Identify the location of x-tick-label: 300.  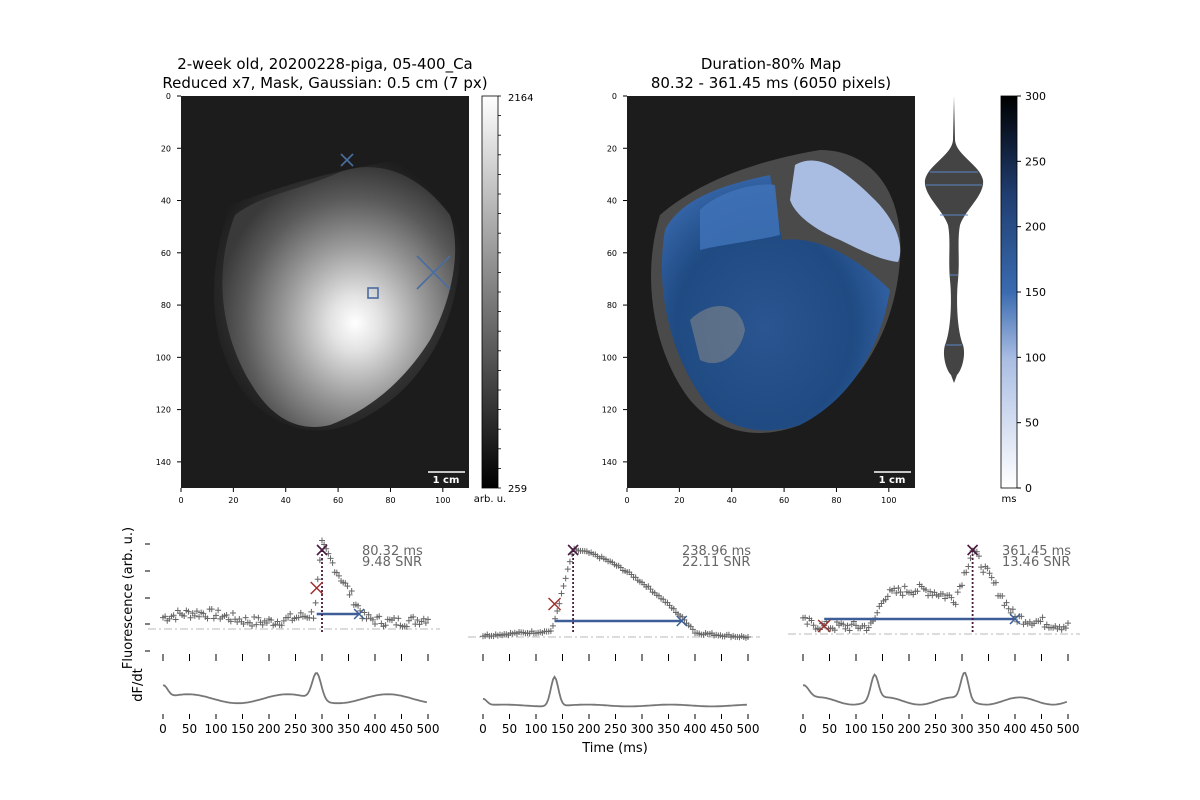
(642, 729).